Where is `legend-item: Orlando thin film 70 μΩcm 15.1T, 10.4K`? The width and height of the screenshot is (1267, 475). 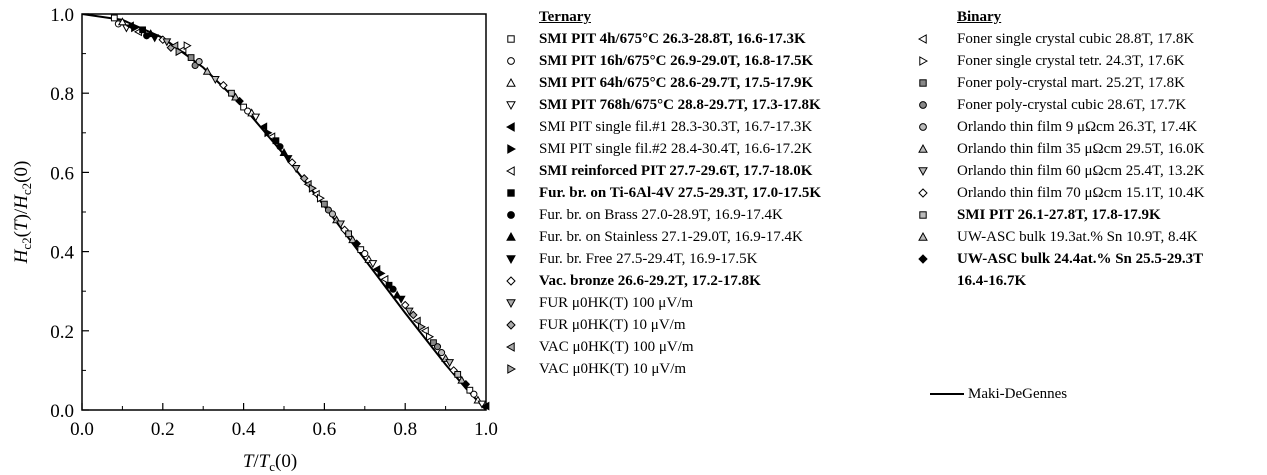 legend-item: Orlando thin film 70 μΩcm 15.1T, 10.4K is located at coordinates (1058, 193).